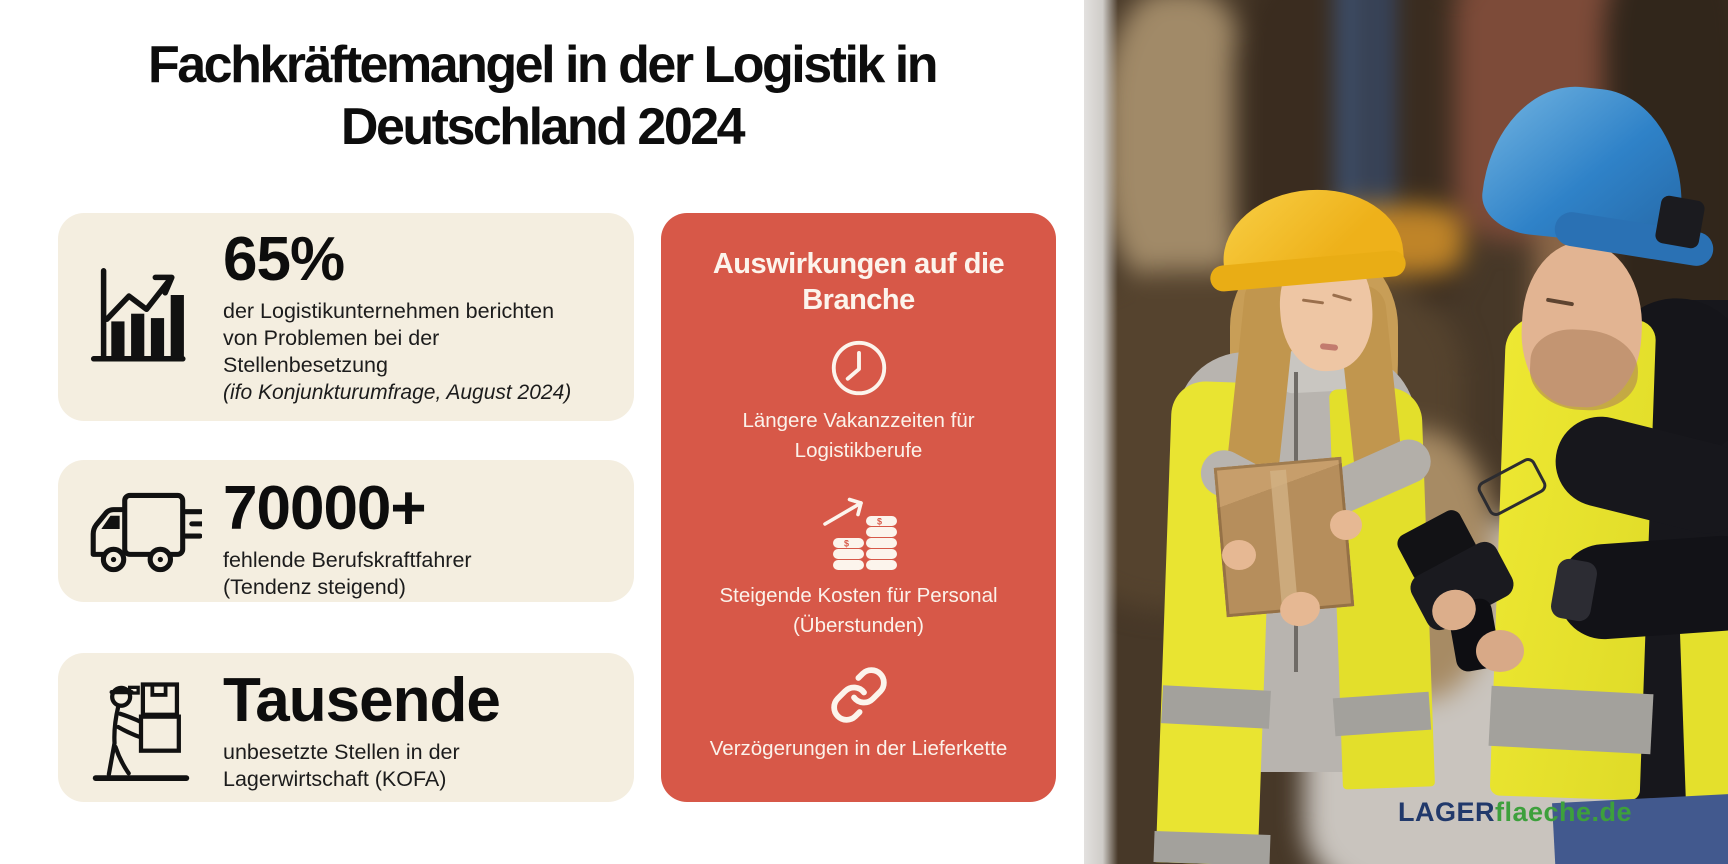  I want to click on page-title-line-2: Deutschland 2024, so click(543, 127).